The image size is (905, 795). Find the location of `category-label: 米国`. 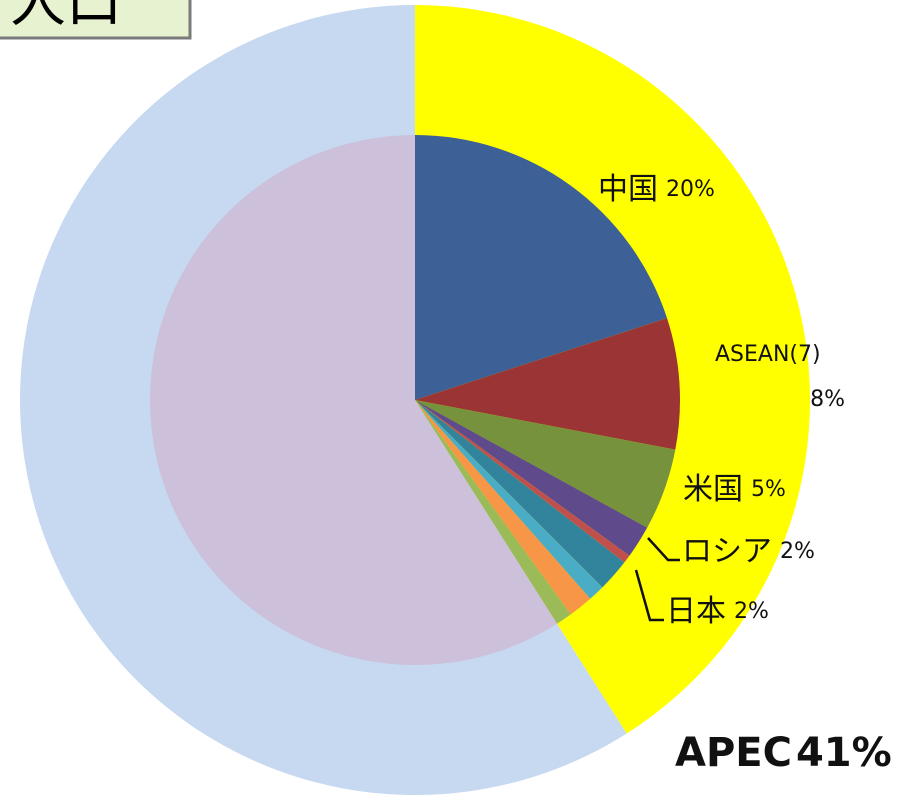

category-label: 米国 is located at coordinates (713, 489).